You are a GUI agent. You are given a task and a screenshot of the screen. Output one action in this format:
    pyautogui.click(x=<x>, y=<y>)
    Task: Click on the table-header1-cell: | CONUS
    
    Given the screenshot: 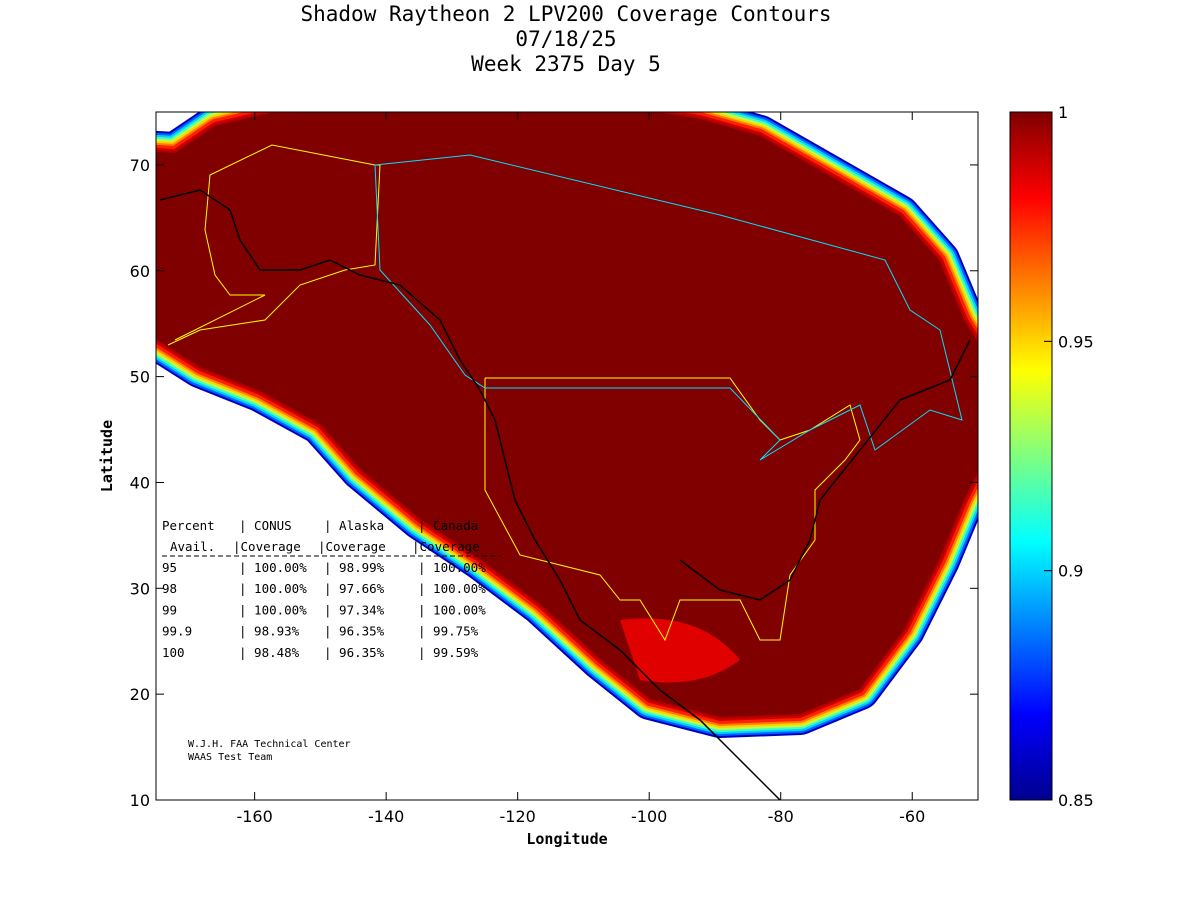 What is the action you would take?
    pyautogui.click(x=265, y=525)
    